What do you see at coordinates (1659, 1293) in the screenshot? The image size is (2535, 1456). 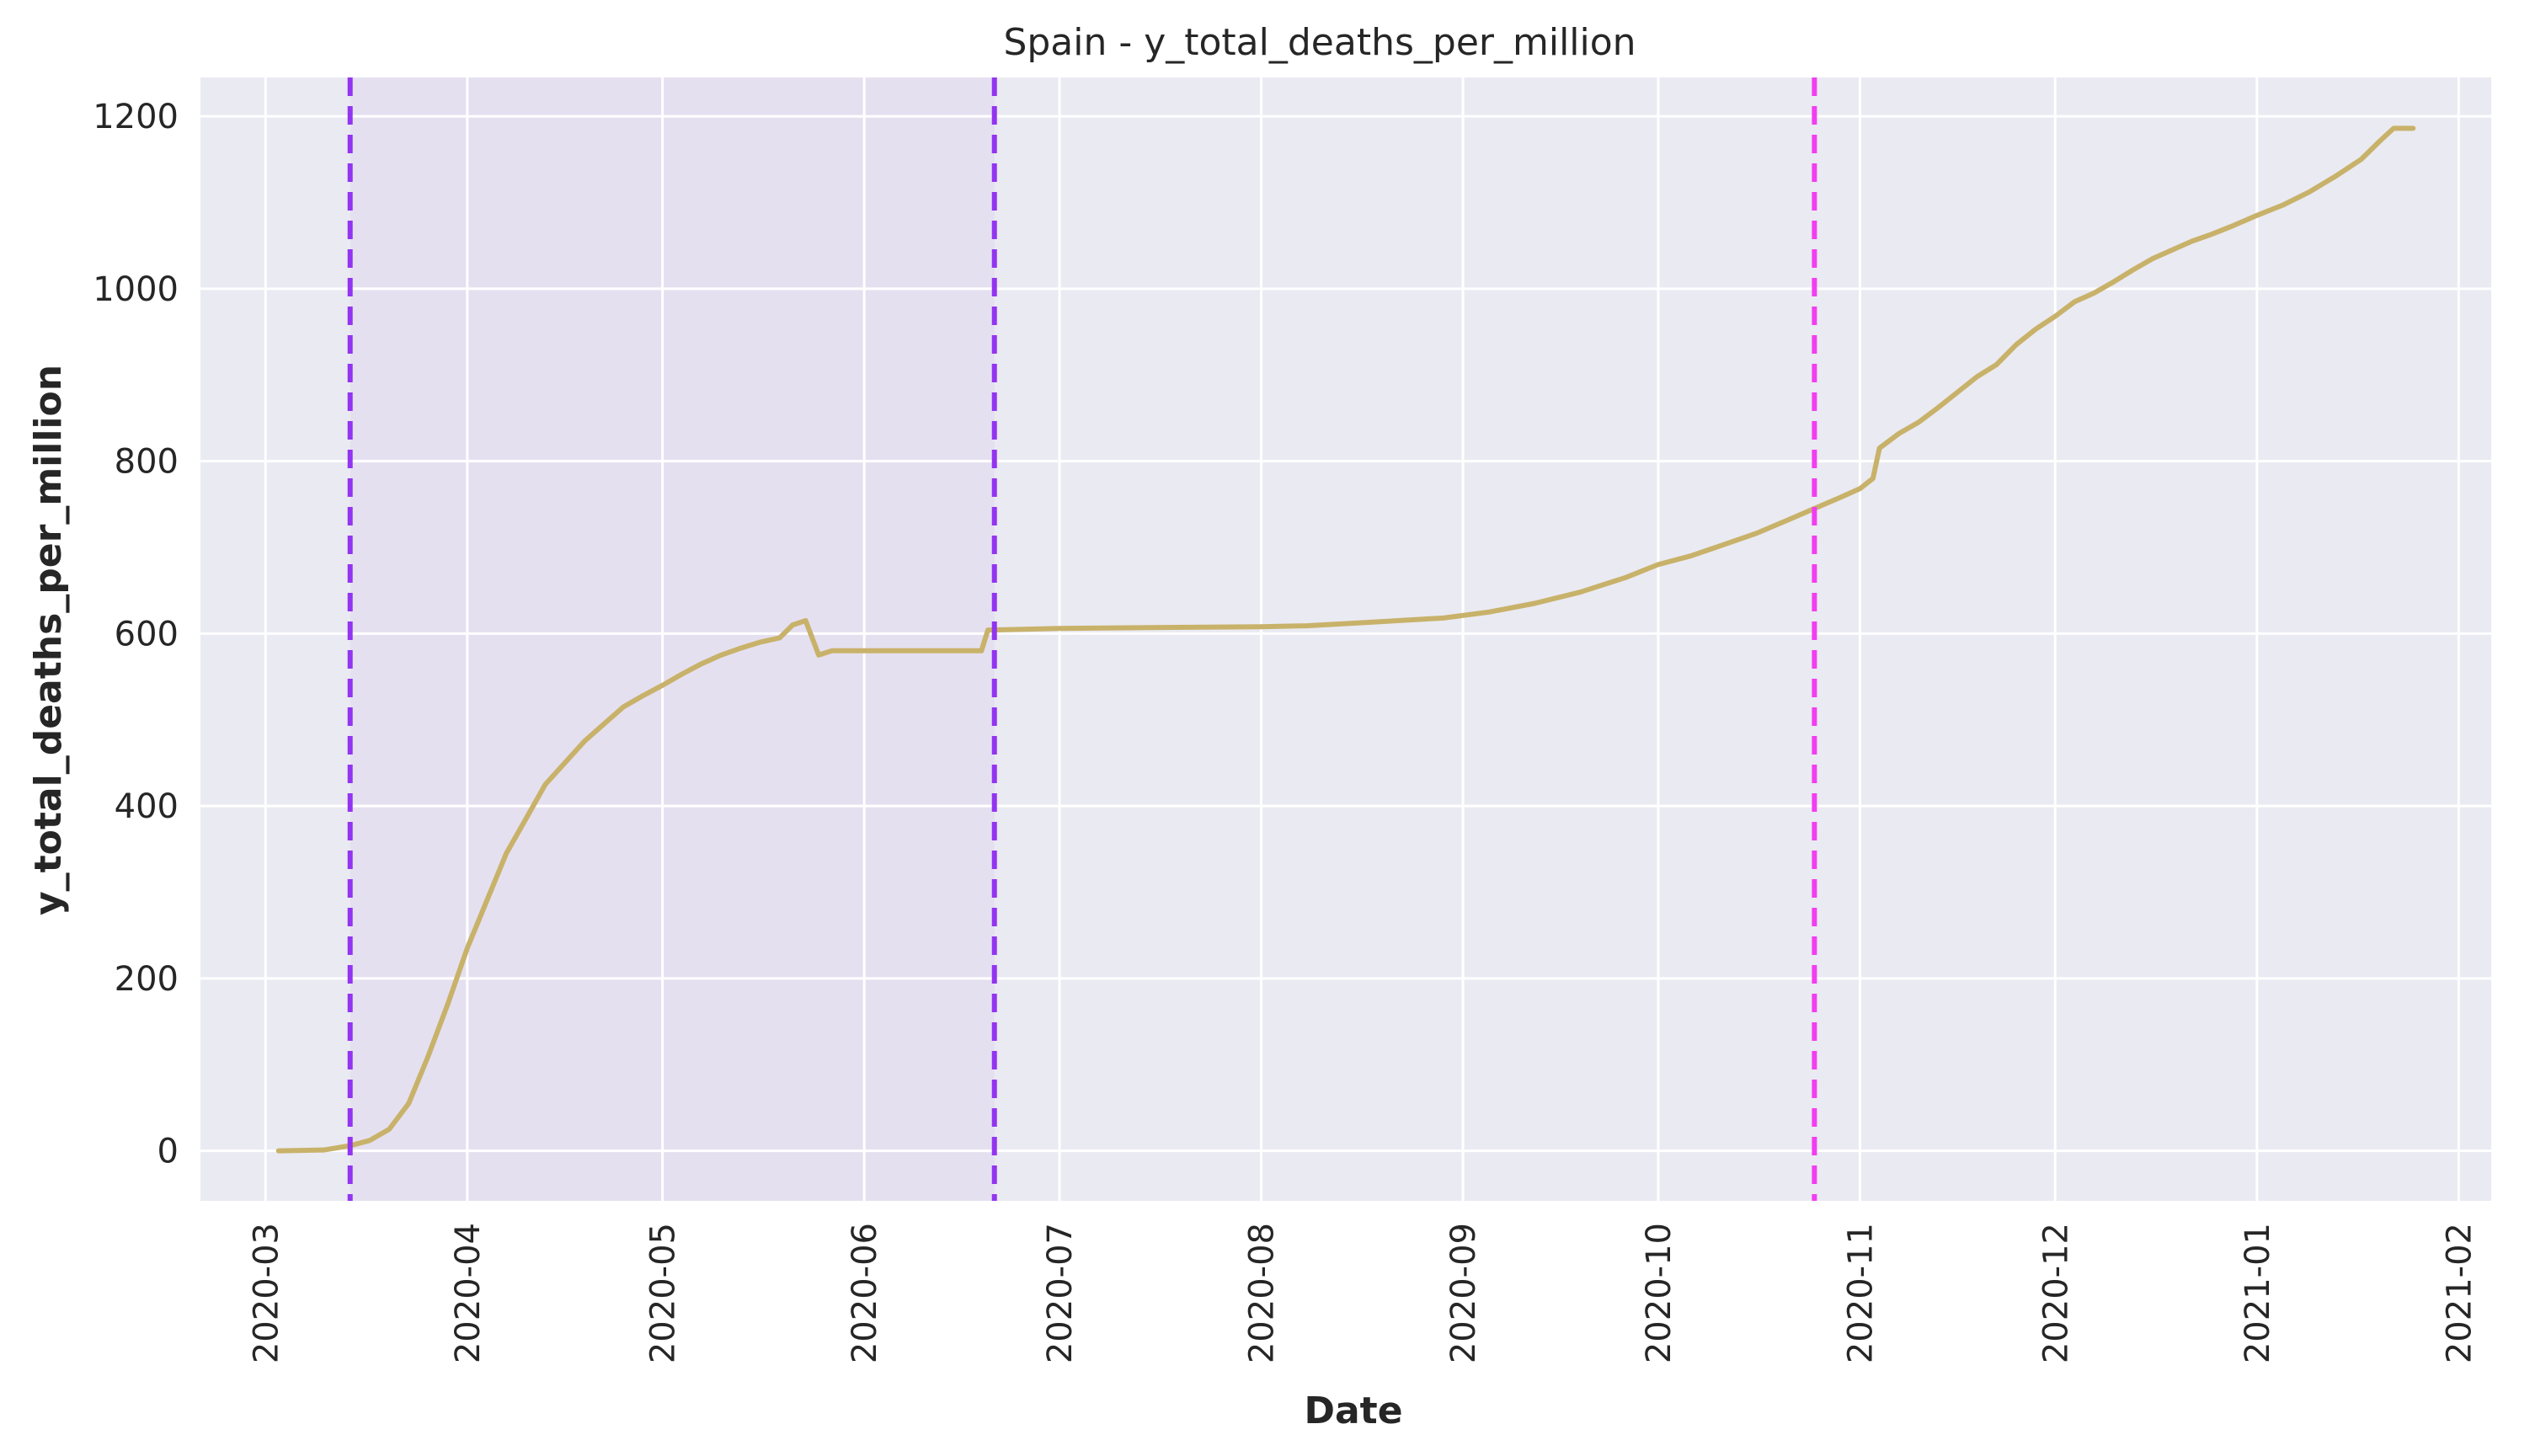 I see `x-tick-label: 2020-10` at bounding box center [1659, 1293].